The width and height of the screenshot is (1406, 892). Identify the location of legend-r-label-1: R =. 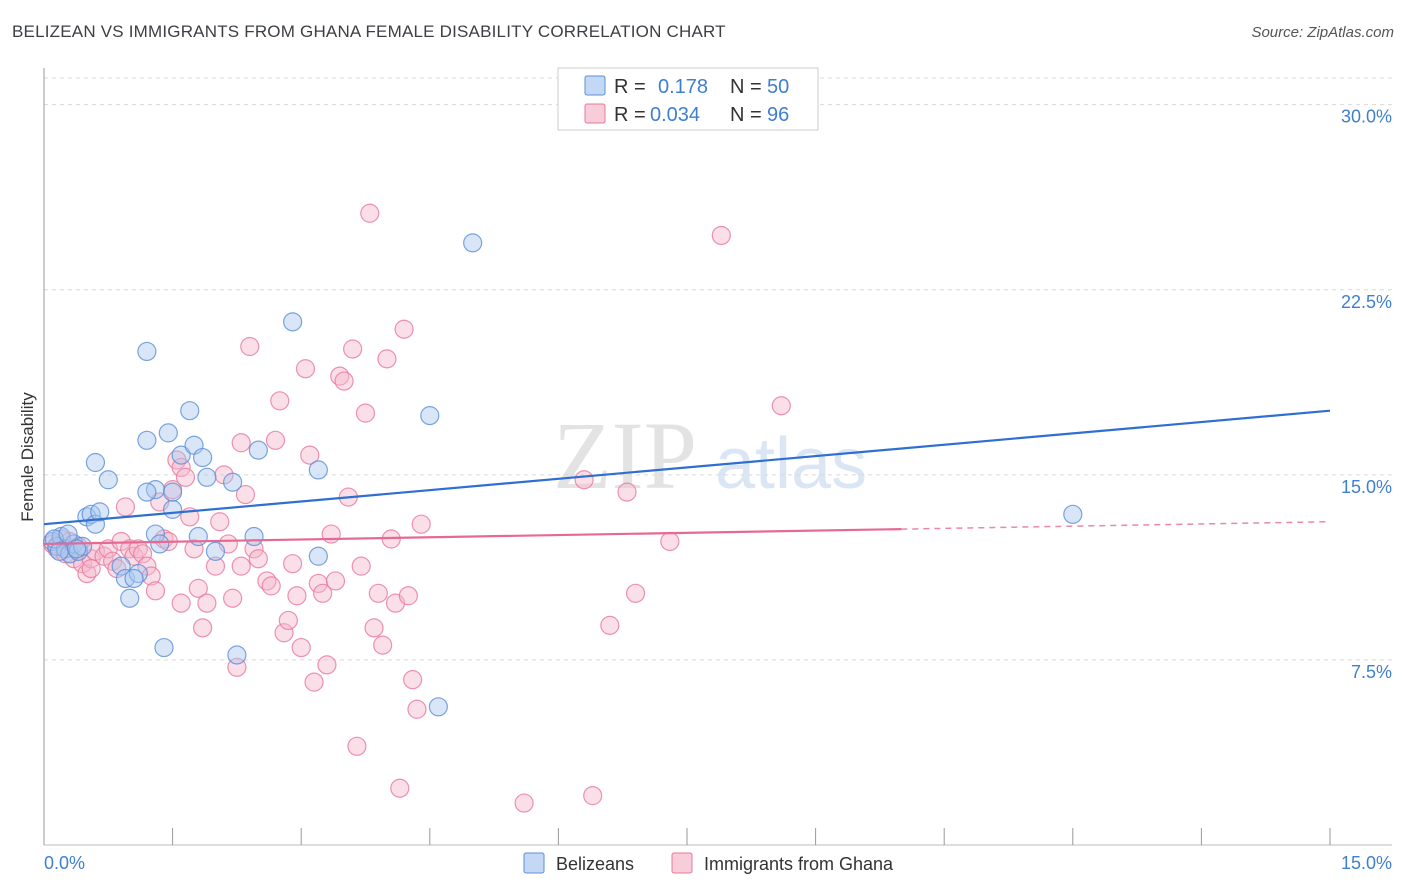
(630, 87).